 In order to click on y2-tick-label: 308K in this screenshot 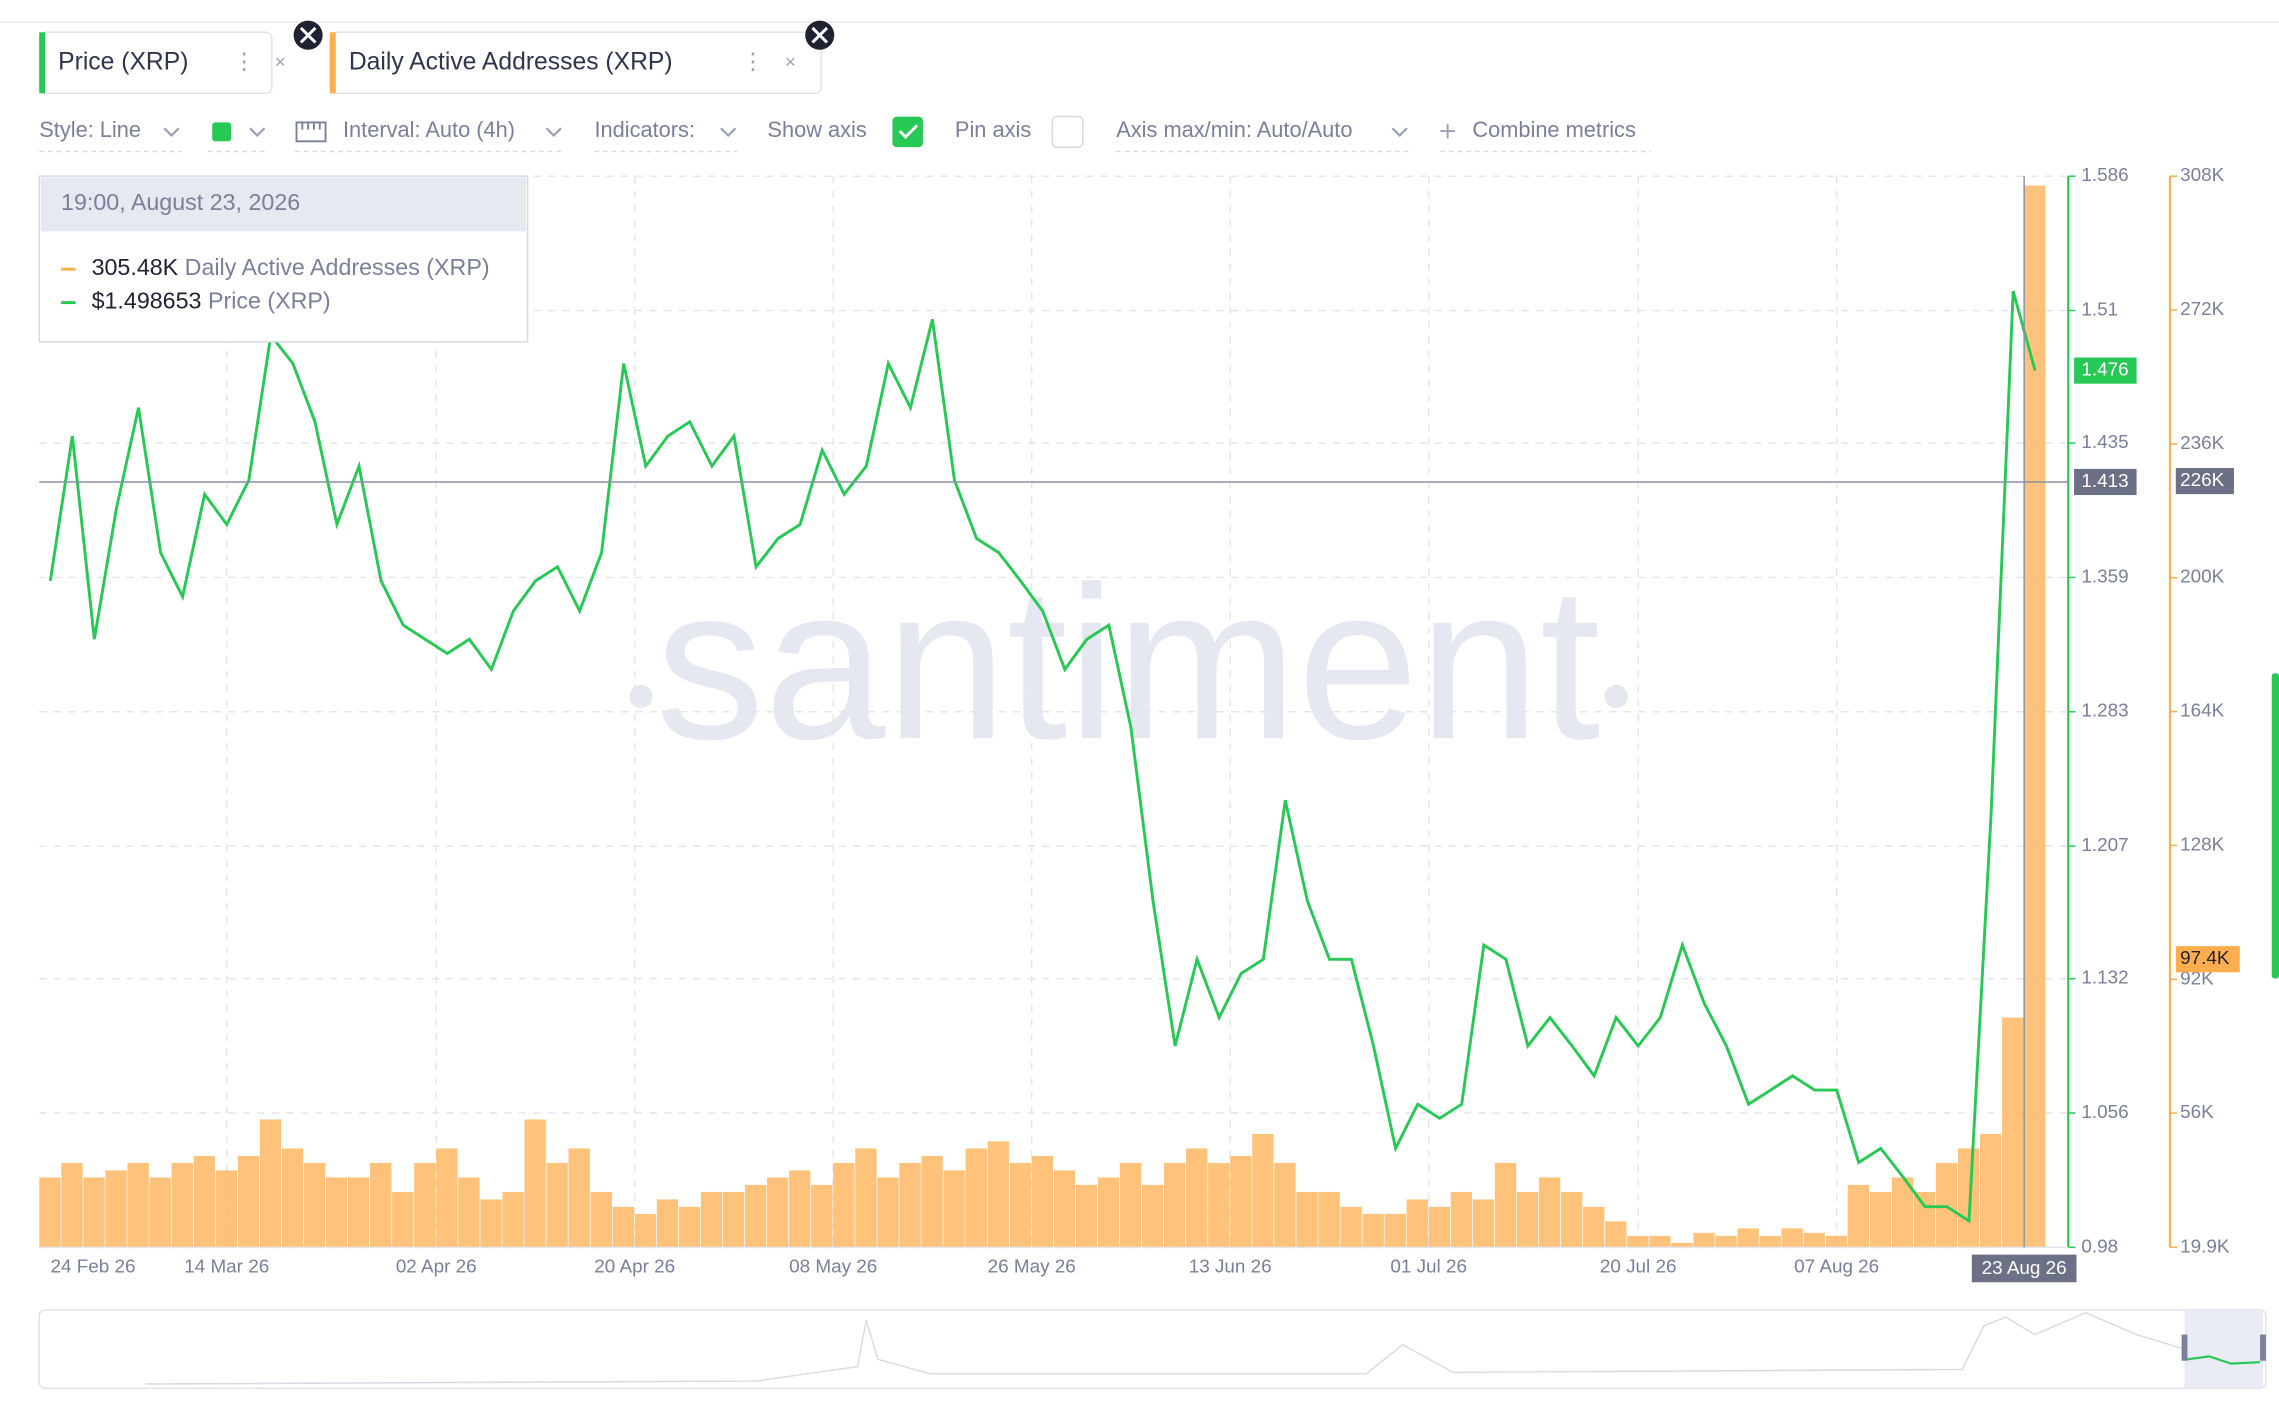, I will do `click(2202, 175)`.